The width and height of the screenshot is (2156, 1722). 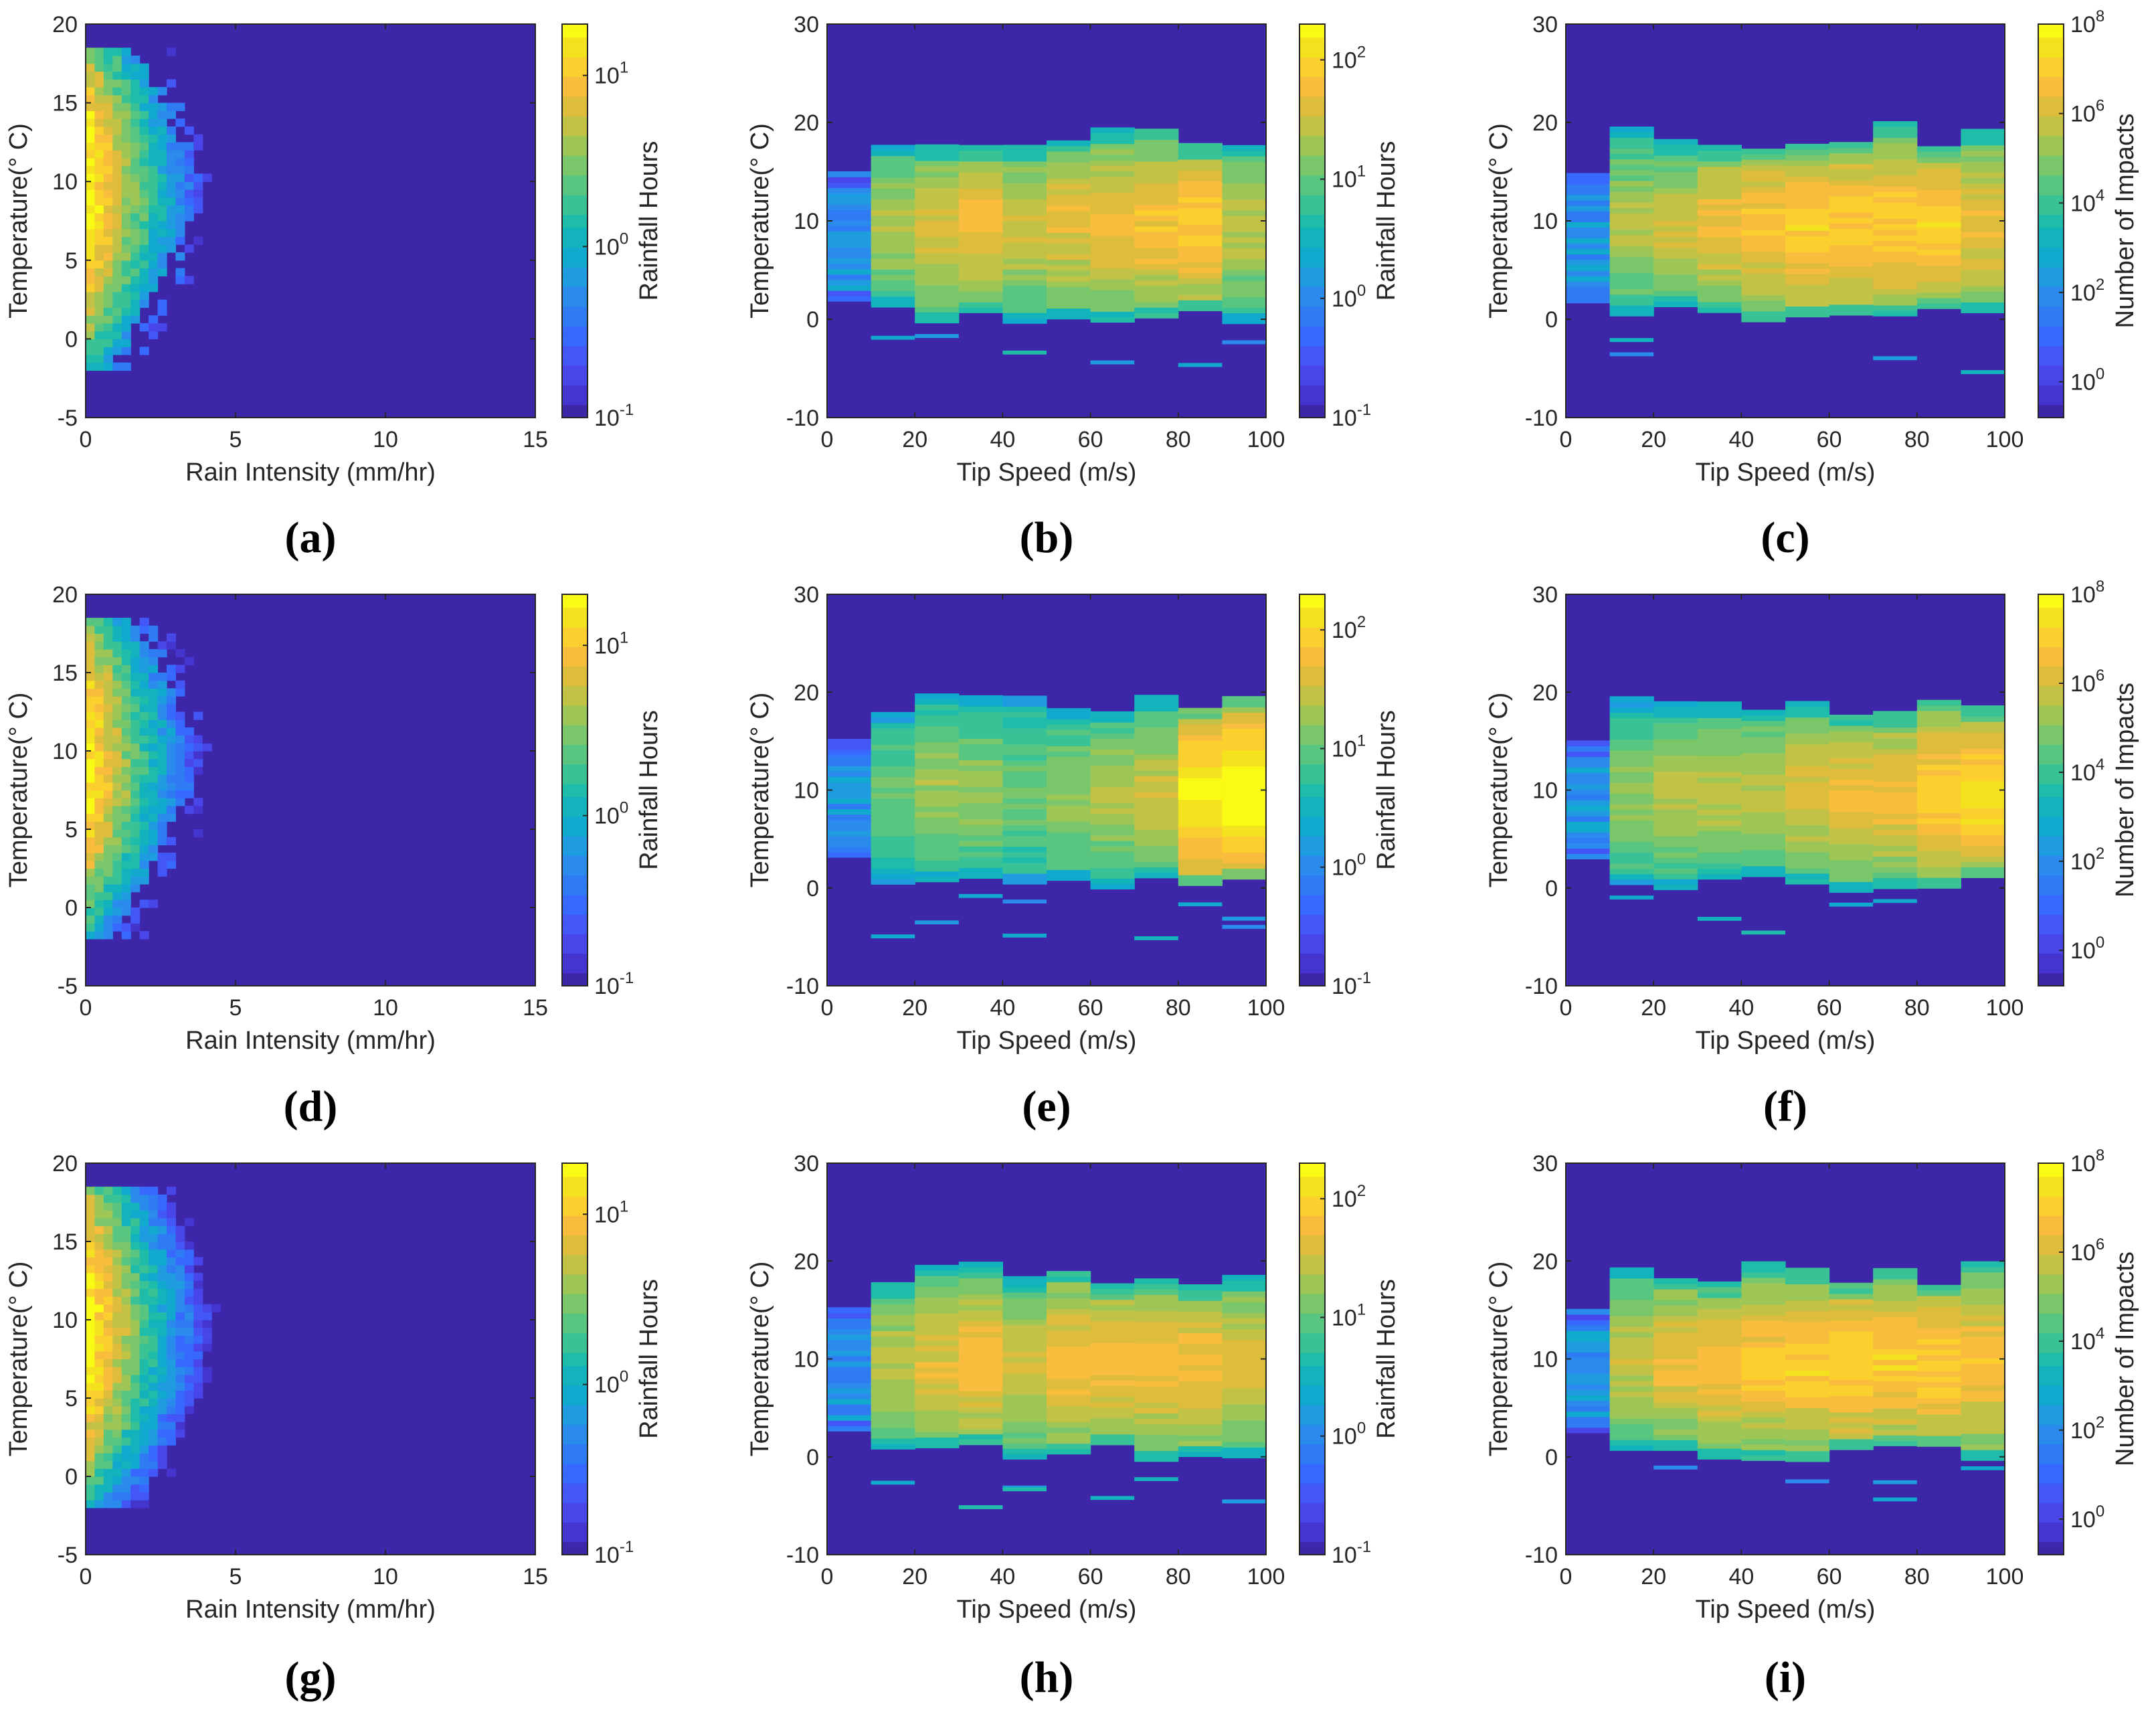 I want to click on panel-label: (d), so click(x=311, y=1106).